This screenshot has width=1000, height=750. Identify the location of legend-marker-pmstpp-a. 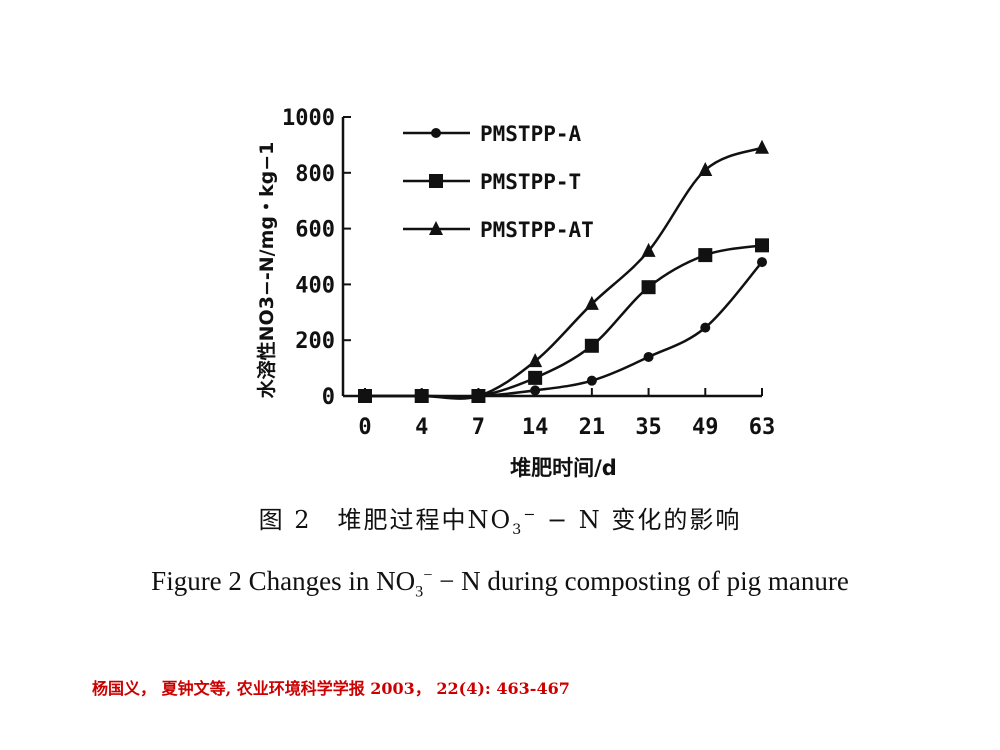
(436, 133).